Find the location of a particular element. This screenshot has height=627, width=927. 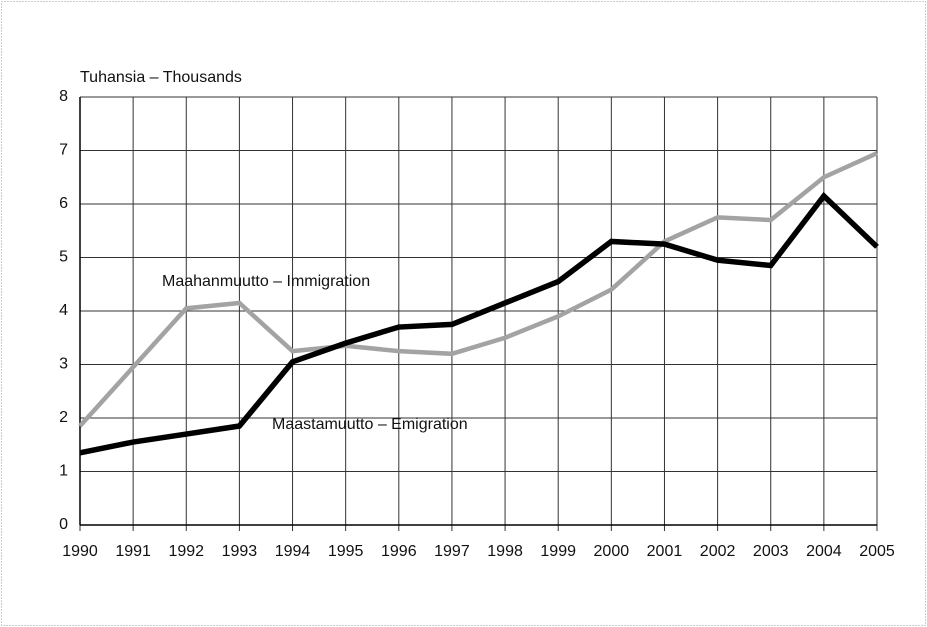

x-tick-label: 1997 is located at coordinates (452, 551).